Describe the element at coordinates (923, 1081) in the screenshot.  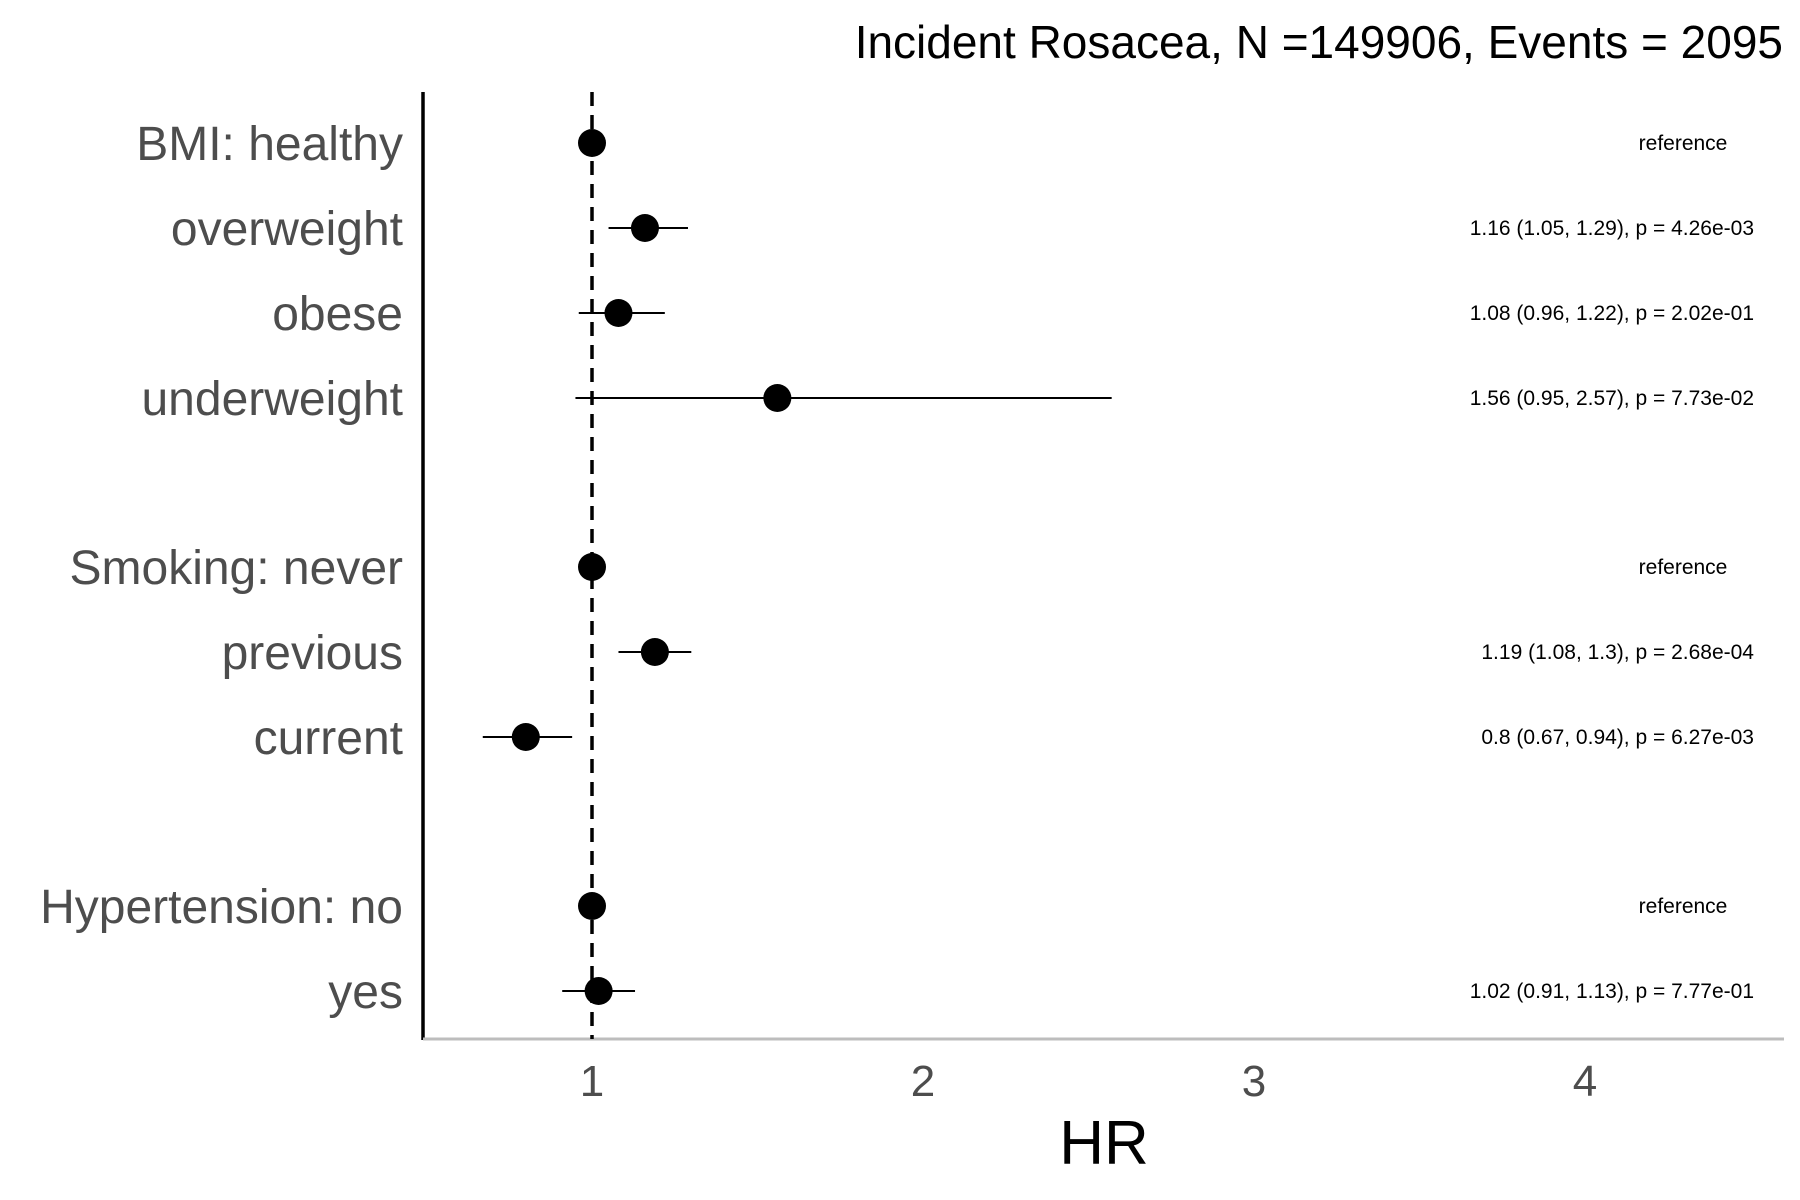
I see `x-tick-label: 2` at that location.